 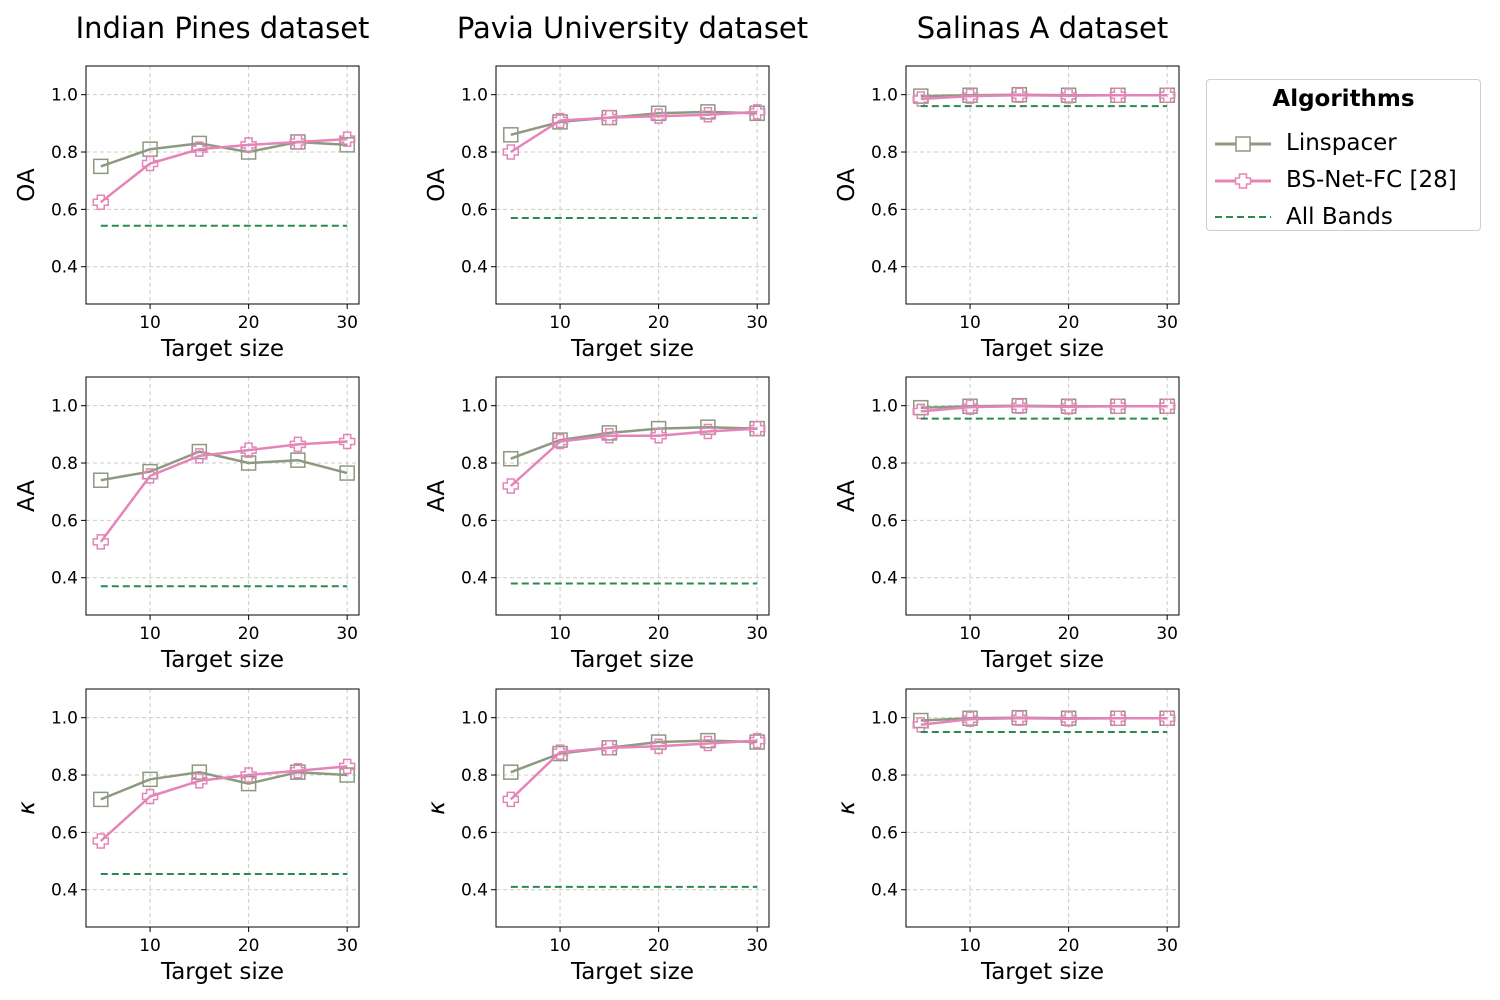 What do you see at coordinates (1343, 99) in the screenshot?
I see `legend-title: Algorithms` at bounding box center [1343, 99].